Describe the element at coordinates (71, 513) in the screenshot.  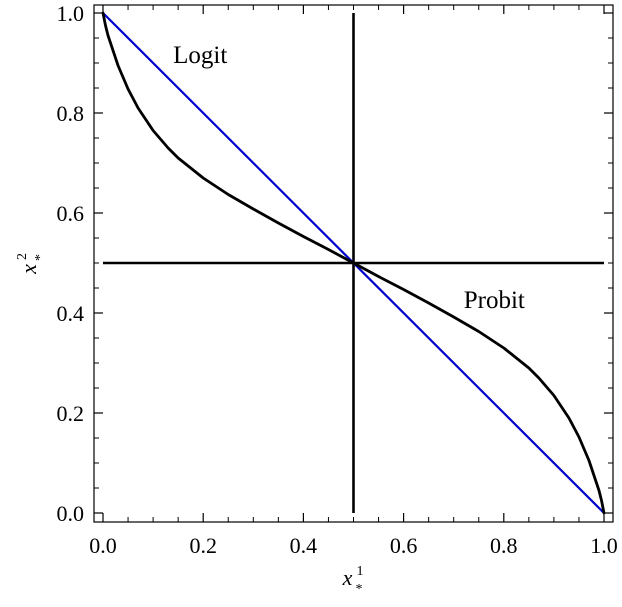
I see `y-tick-label: 0.0` at that location.